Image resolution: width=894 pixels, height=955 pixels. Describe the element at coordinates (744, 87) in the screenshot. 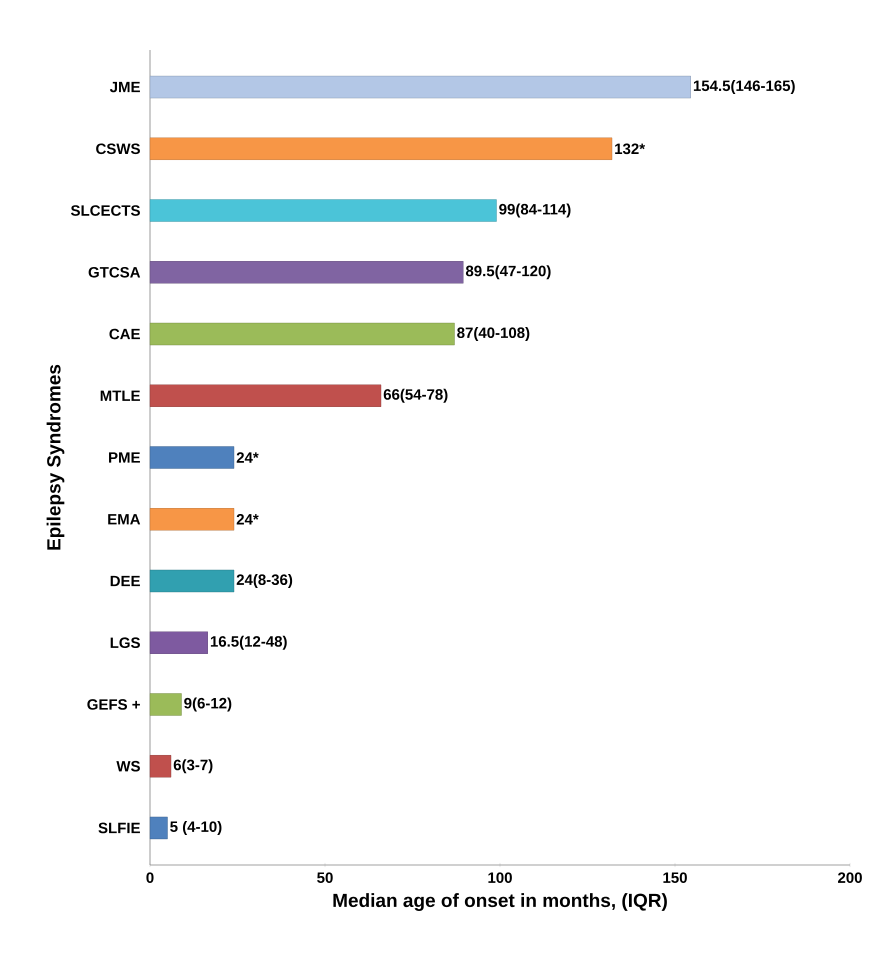

I see `data-label: 154.5(146-165)` at that location.